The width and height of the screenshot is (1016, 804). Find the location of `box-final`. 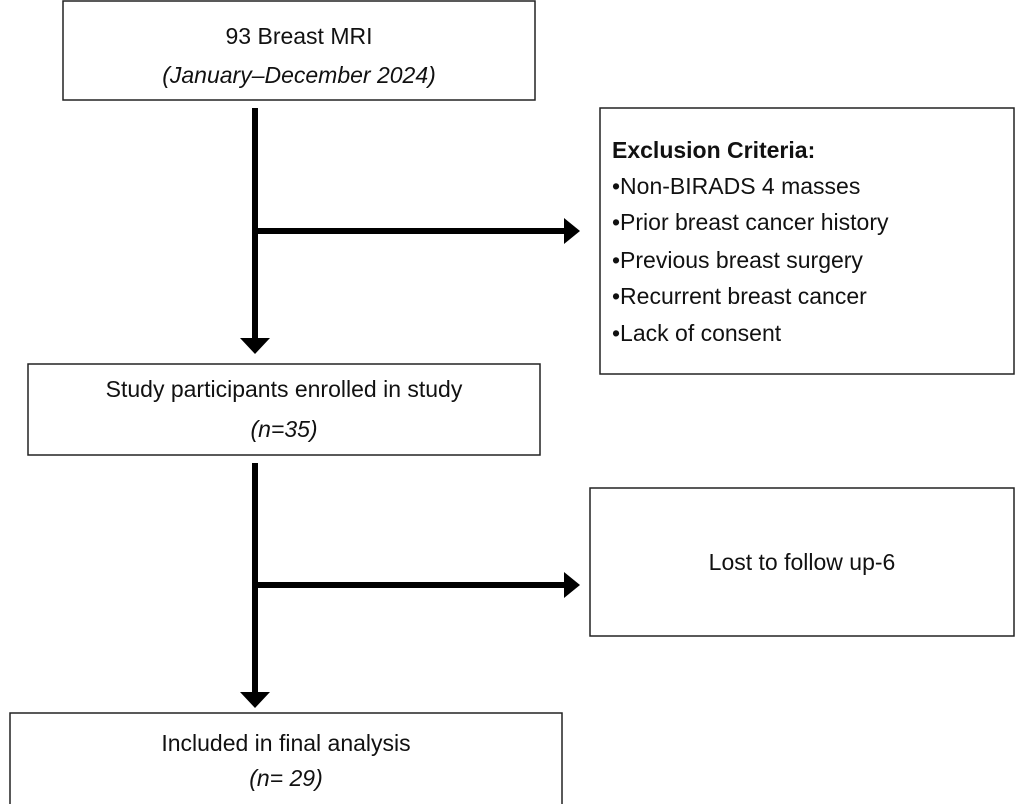

box-final is located at coordinates (286, 758).